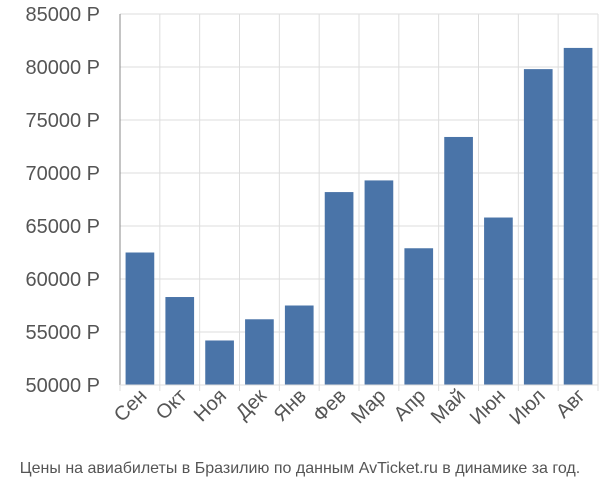  What do you see at coordinates (62, 280) in the screenshot?
I see `y-tick-label: 60000 Р` at bounding box center [62, 280].